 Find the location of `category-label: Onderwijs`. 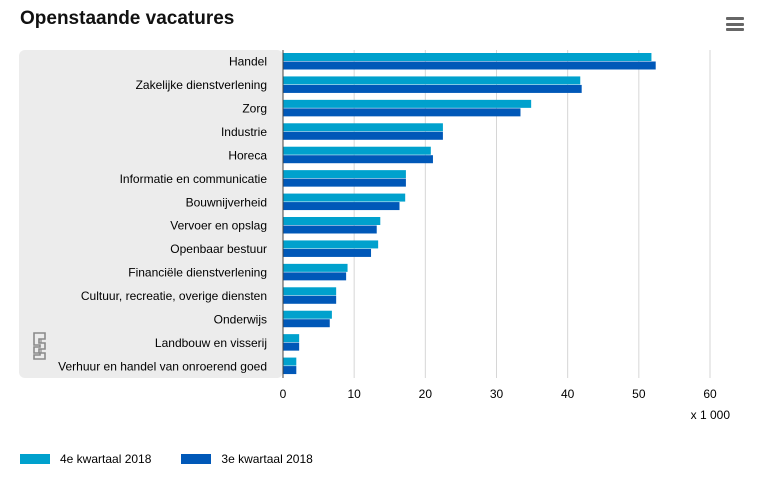

category-label: Onderwijs is located at coordinates (240, 319).